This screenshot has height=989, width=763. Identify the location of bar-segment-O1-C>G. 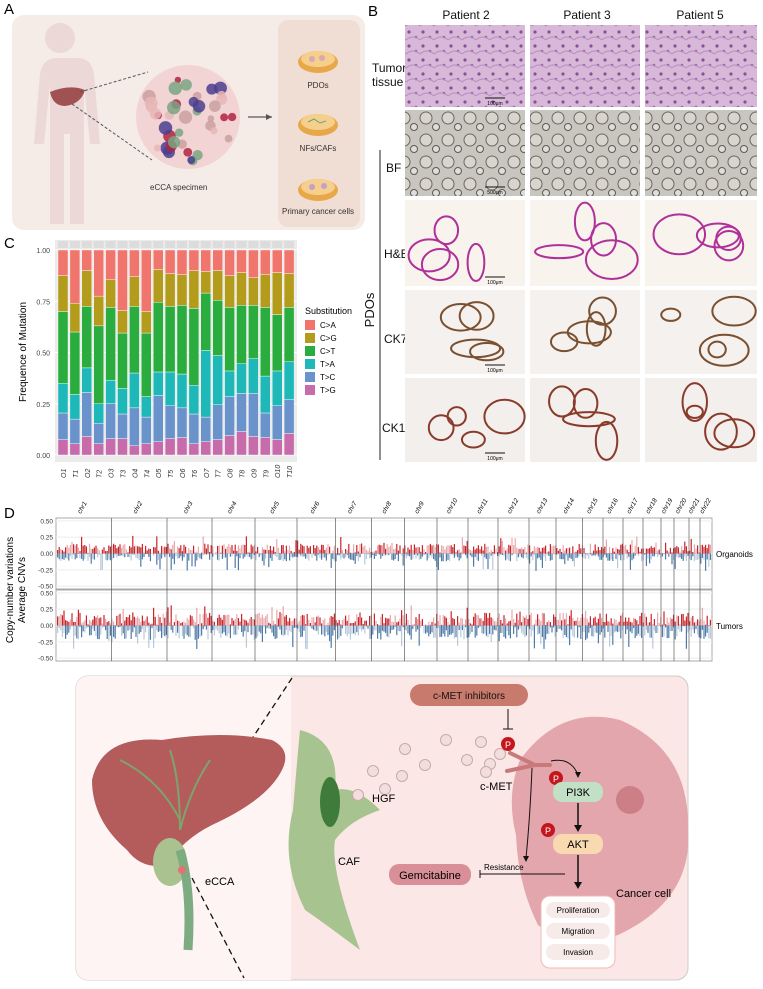
(63, 293).